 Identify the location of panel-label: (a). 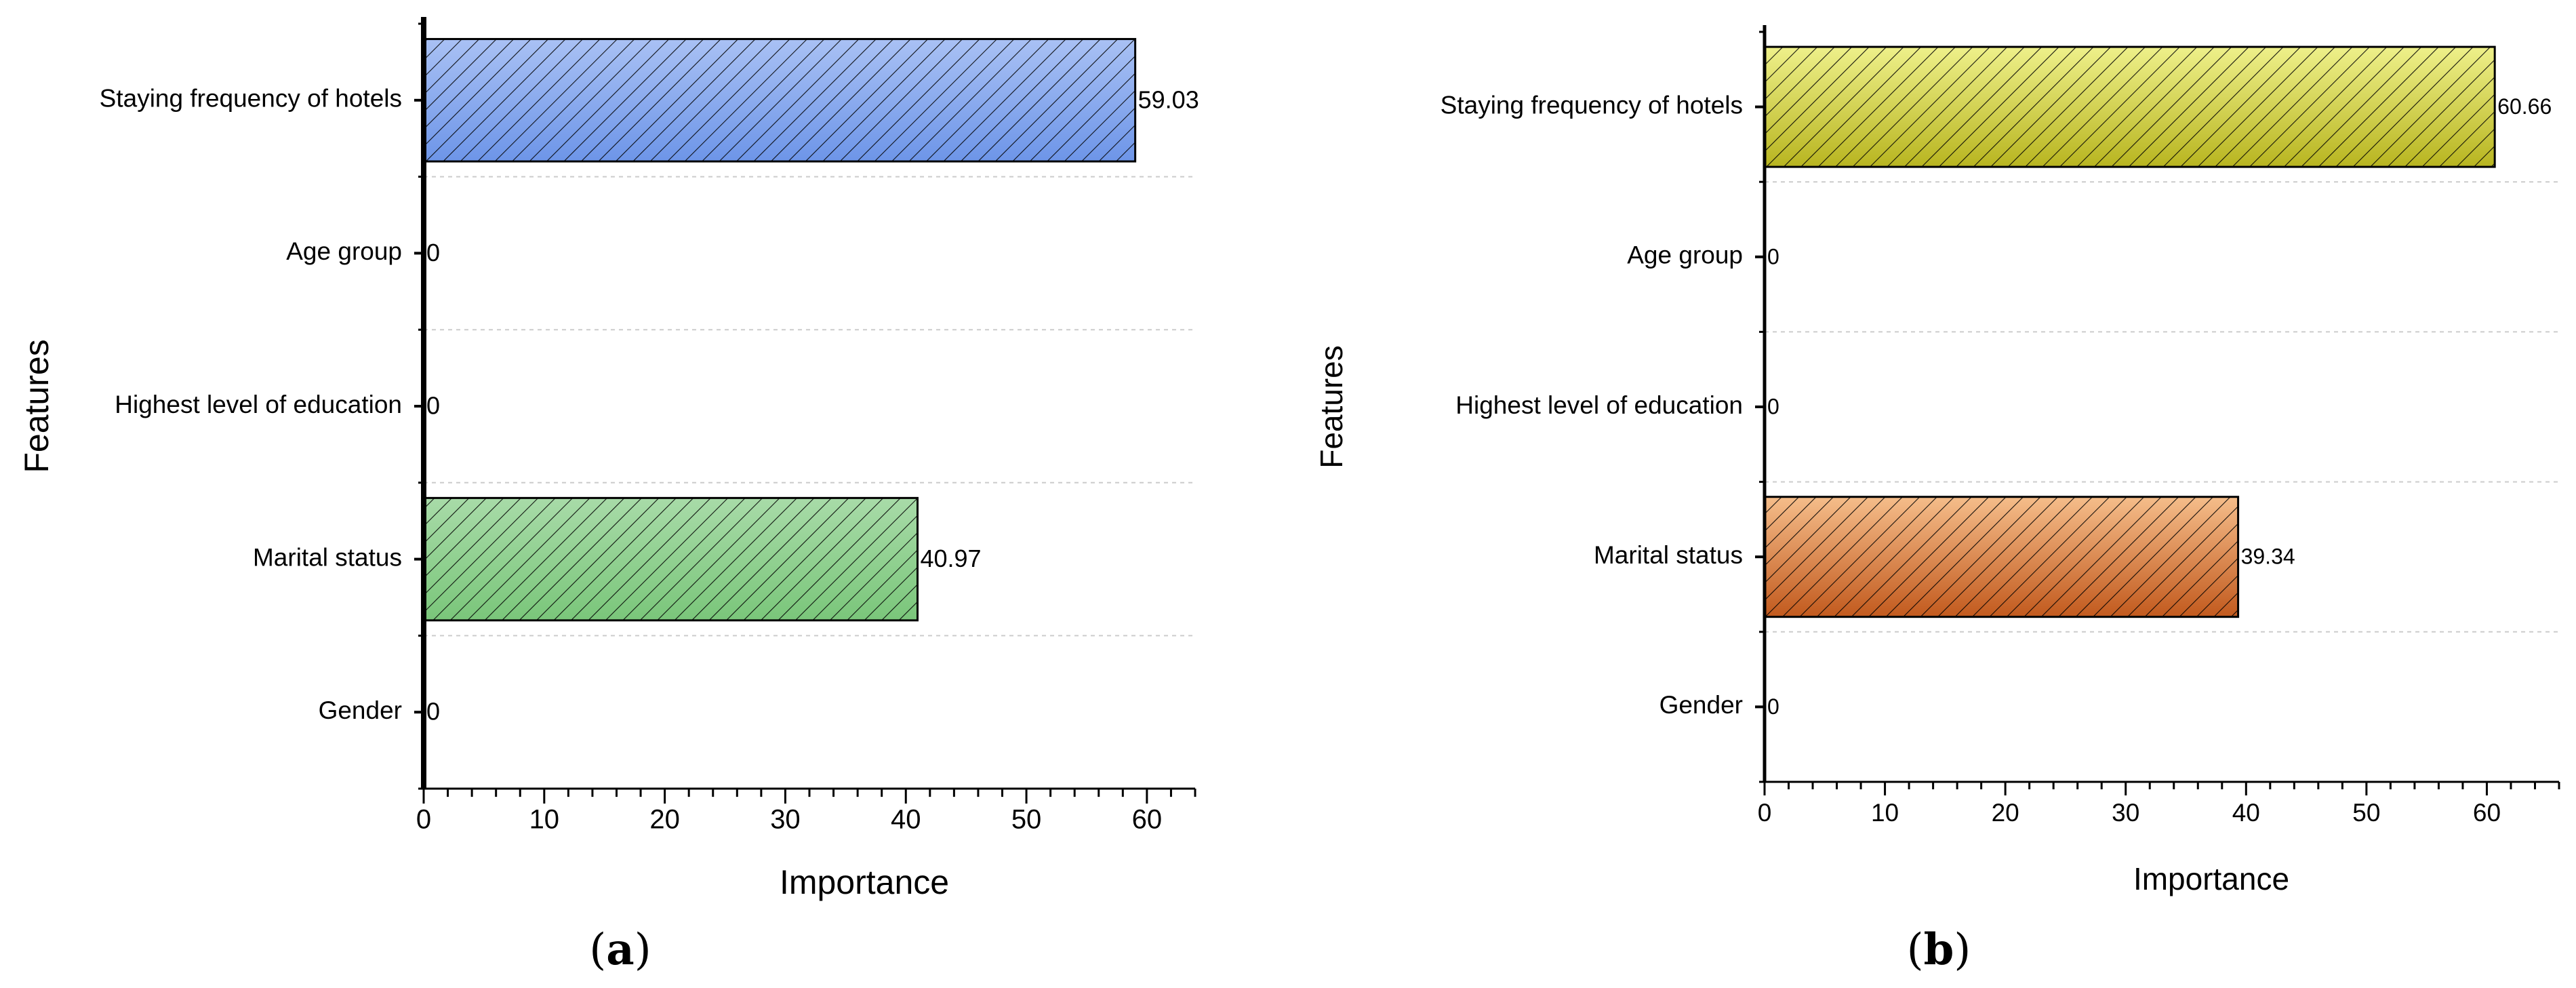
(620, 950).